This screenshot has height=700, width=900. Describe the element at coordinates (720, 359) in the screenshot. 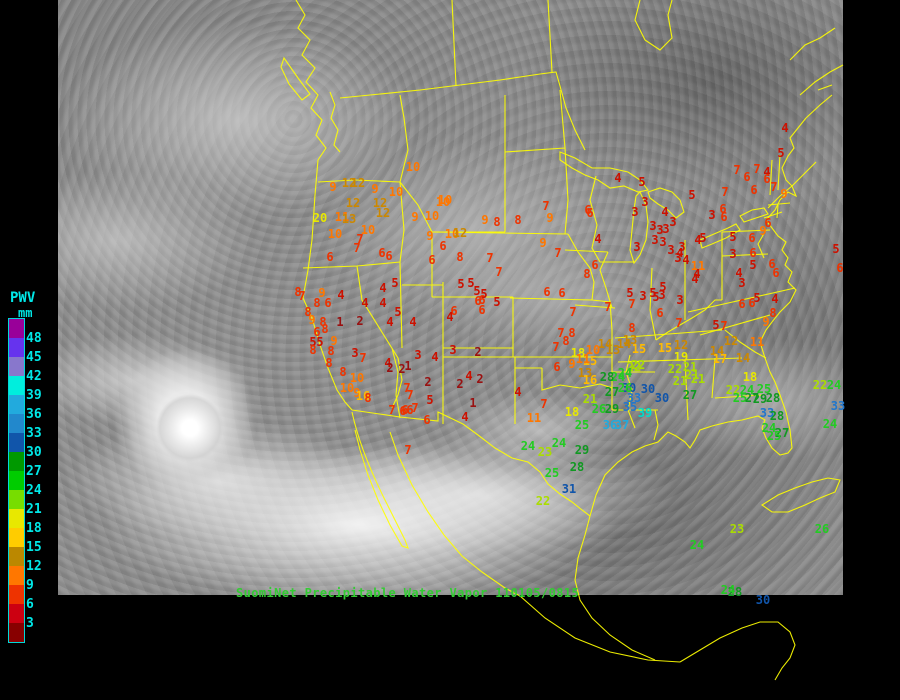

I see `station-pwv-value: 17` at that location.